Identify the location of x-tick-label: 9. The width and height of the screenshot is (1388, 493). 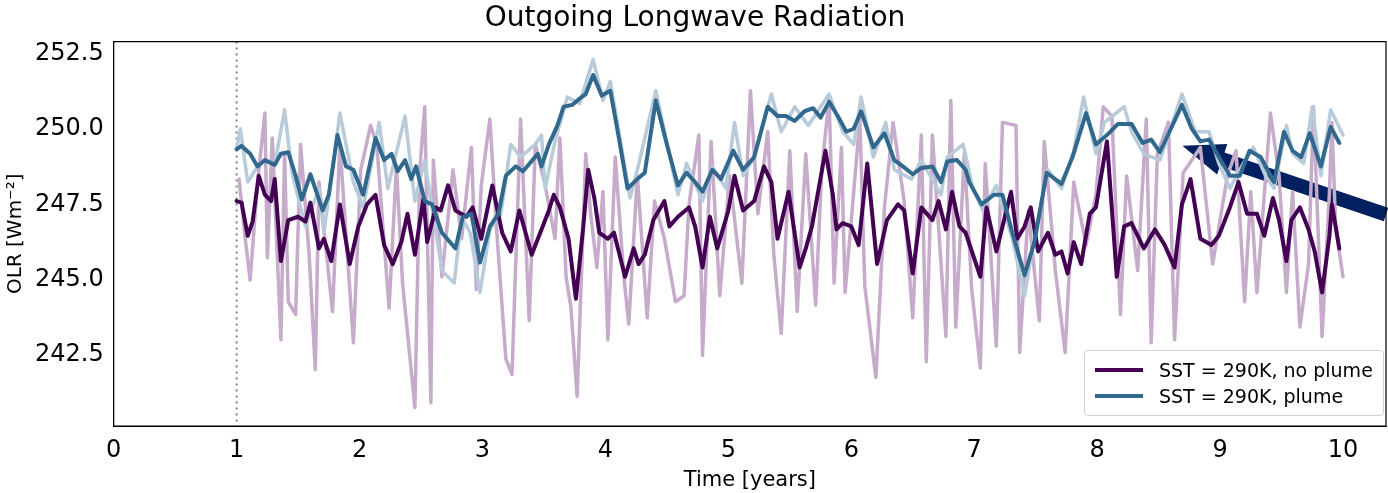
(1220, 448).